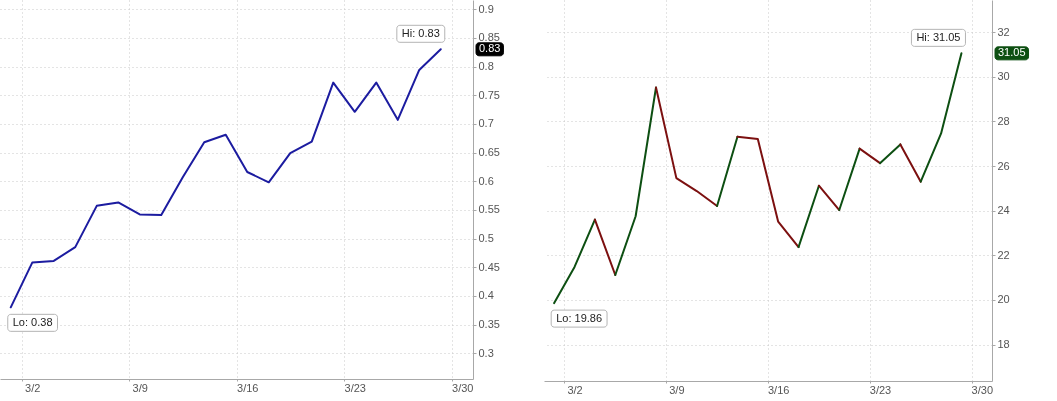 The height and width of the screenshot is (401, 1057). I want to click on y-tick-label: 0.3, so click(486, 352).